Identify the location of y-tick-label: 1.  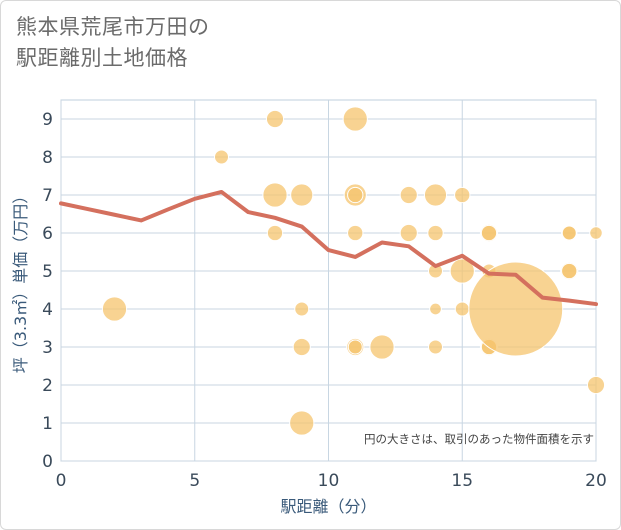
(47, 424).